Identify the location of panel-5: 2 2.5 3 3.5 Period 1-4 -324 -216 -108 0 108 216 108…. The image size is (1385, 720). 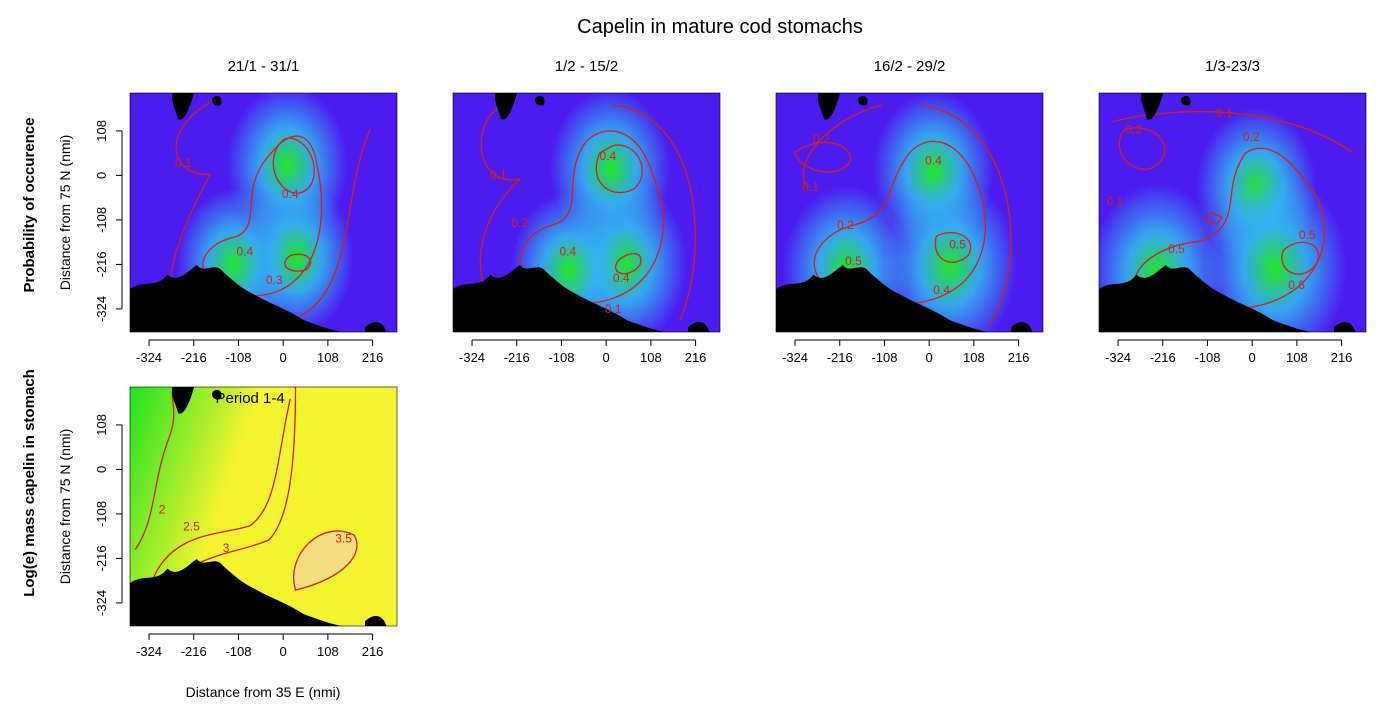
(227, 522).